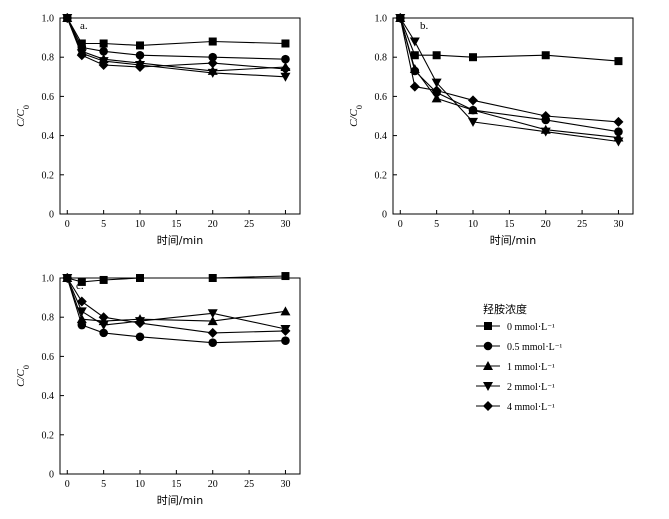 This screenshot has width=669, height=519. Describe the element at coordinates (213, 224) in the screenshot. I see `x-tick-label: 20` at that location.